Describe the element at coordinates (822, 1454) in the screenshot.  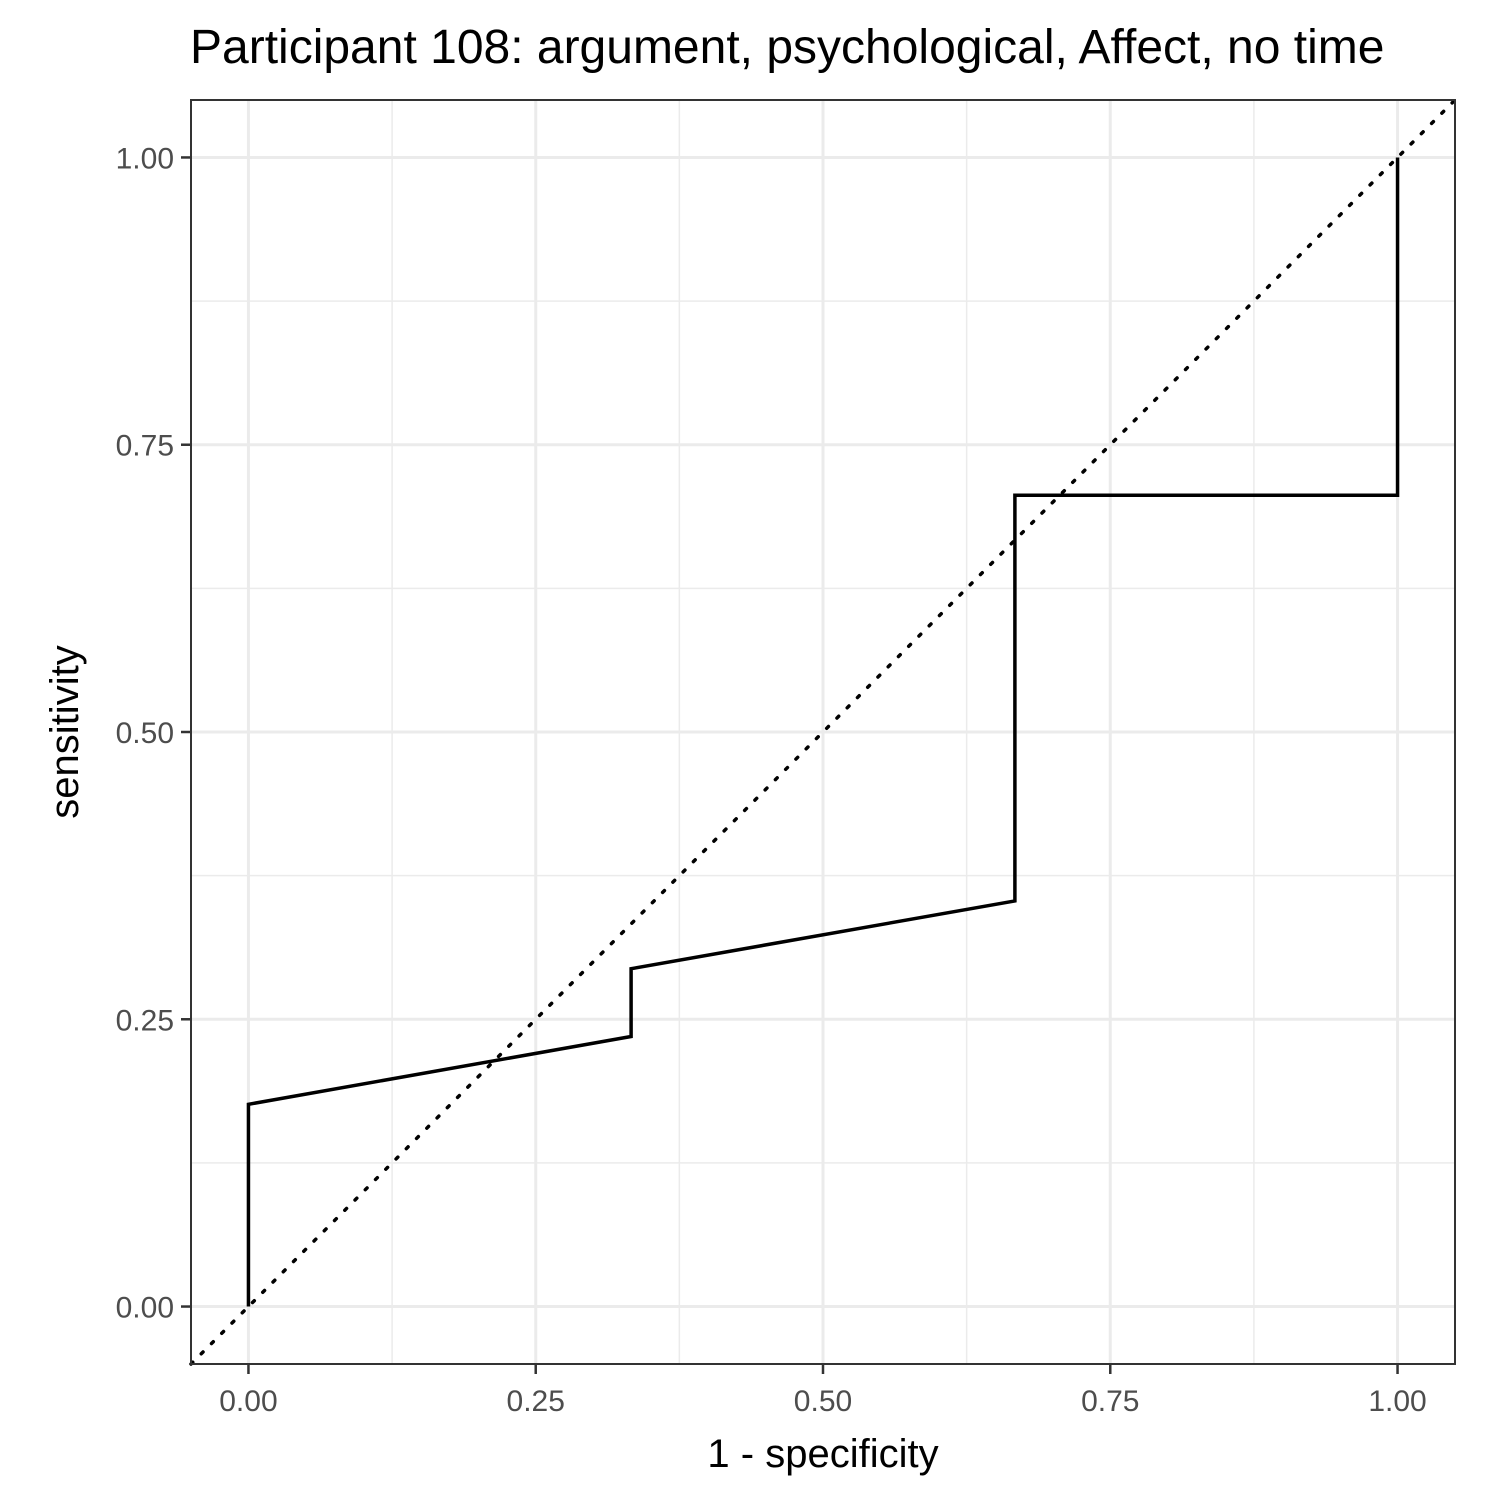
I see `x-axis-title: 1 - specificity` at that location.